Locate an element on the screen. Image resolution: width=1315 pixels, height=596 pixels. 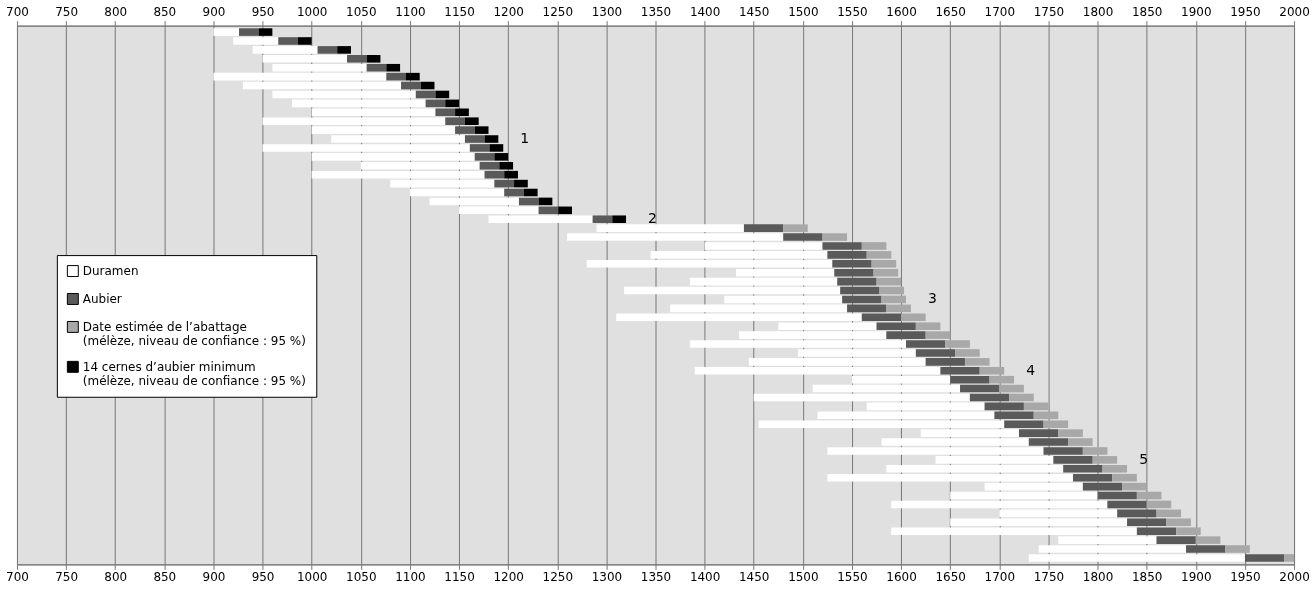
annotation: 1 is located at coordinates (525, 138).